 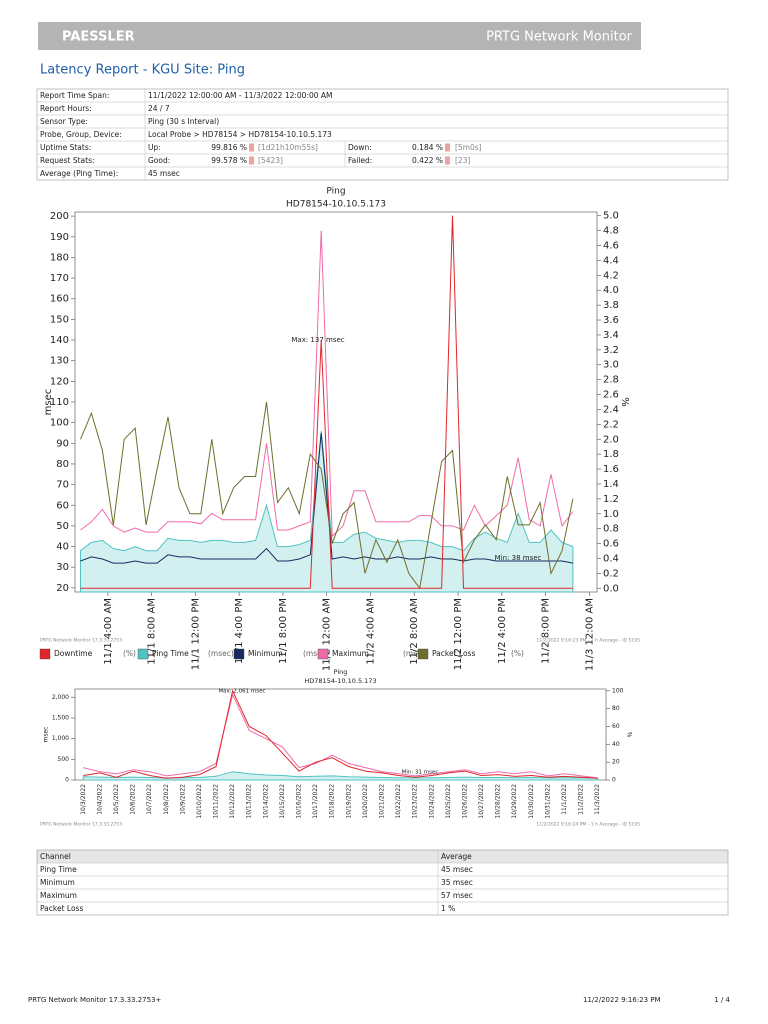 I want to click on x-tick-label: 11/2 8:00 AM, so click(x=414, y=631).